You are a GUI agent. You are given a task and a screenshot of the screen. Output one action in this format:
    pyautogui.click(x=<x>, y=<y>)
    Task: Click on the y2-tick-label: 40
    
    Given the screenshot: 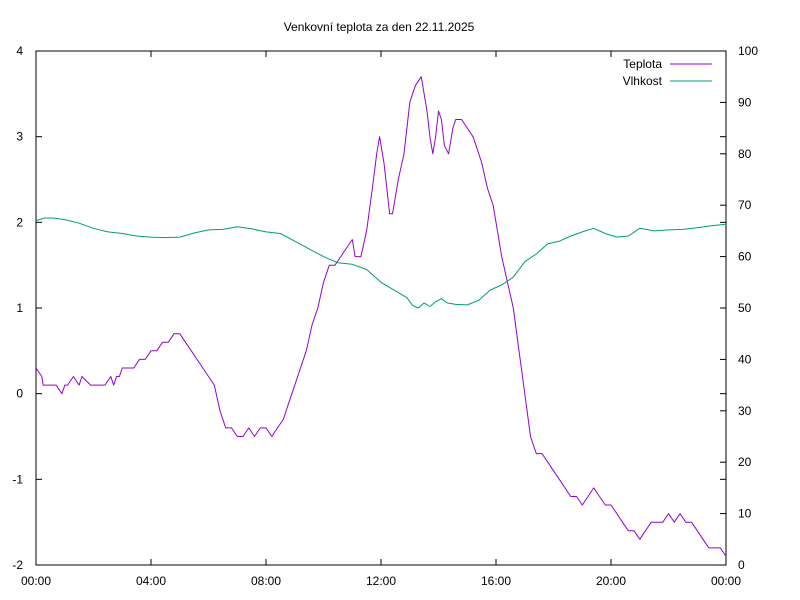 What is the action you would take?
    pyautogui.click(x=745, y=359)
    